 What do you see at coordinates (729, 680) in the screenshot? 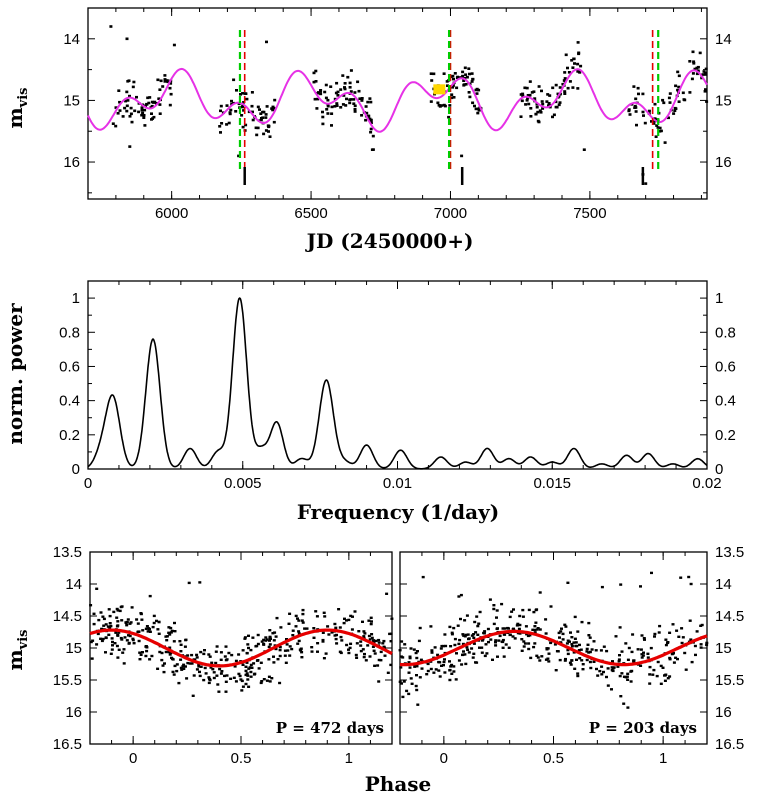
I see `ytick-label-right: 15.5` at bounding box center [729, 680].